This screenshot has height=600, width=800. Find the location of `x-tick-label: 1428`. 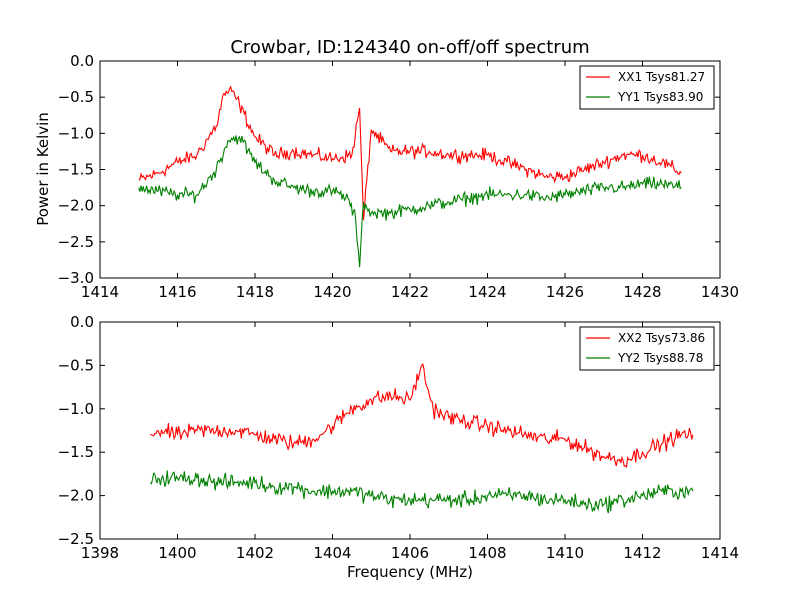

x-tick-label: 1428 is located at coordinates (642, 292).